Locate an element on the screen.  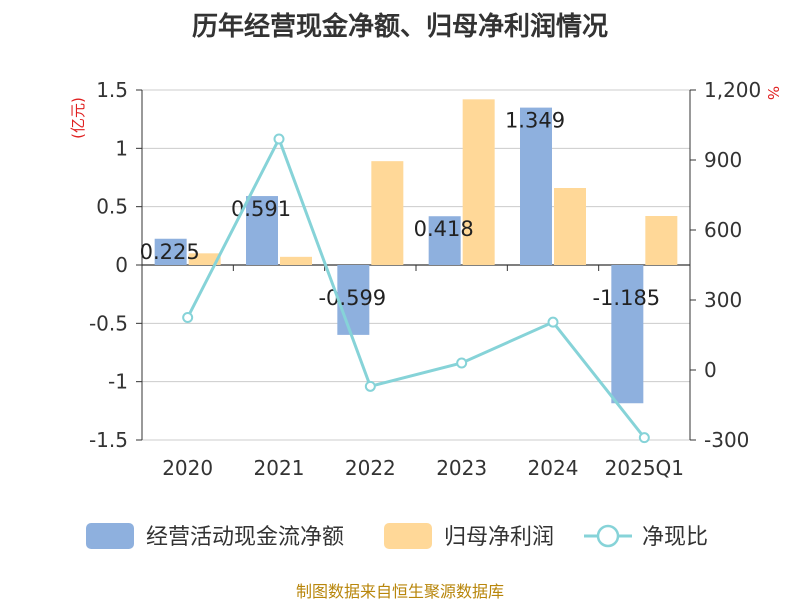
data-label-cash-flow: 0.418 is located at coordinates (444, 229).